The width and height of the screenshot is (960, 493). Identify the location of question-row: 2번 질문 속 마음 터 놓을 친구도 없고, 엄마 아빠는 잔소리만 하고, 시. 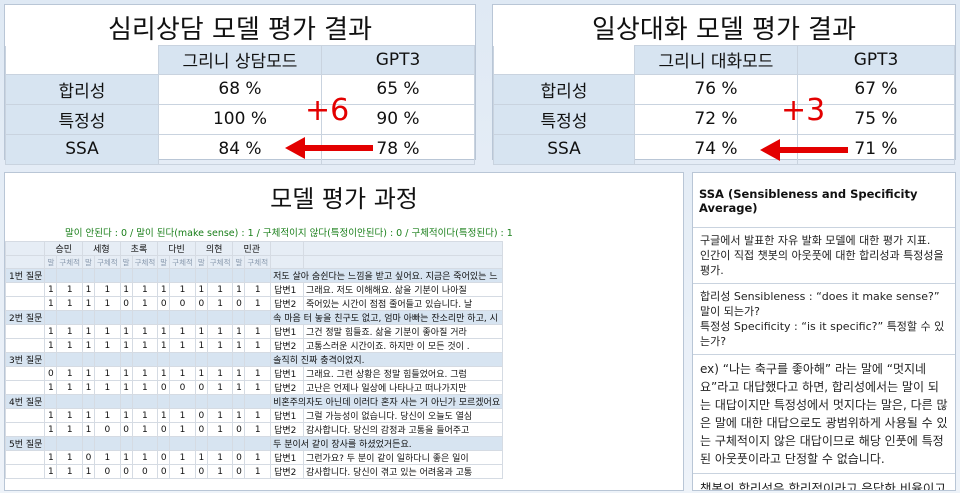
(254, 317).